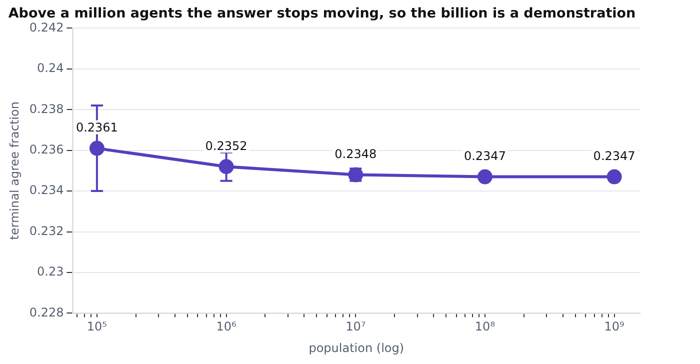  I want to click on data-label: 0.2352, so click(226, 145).